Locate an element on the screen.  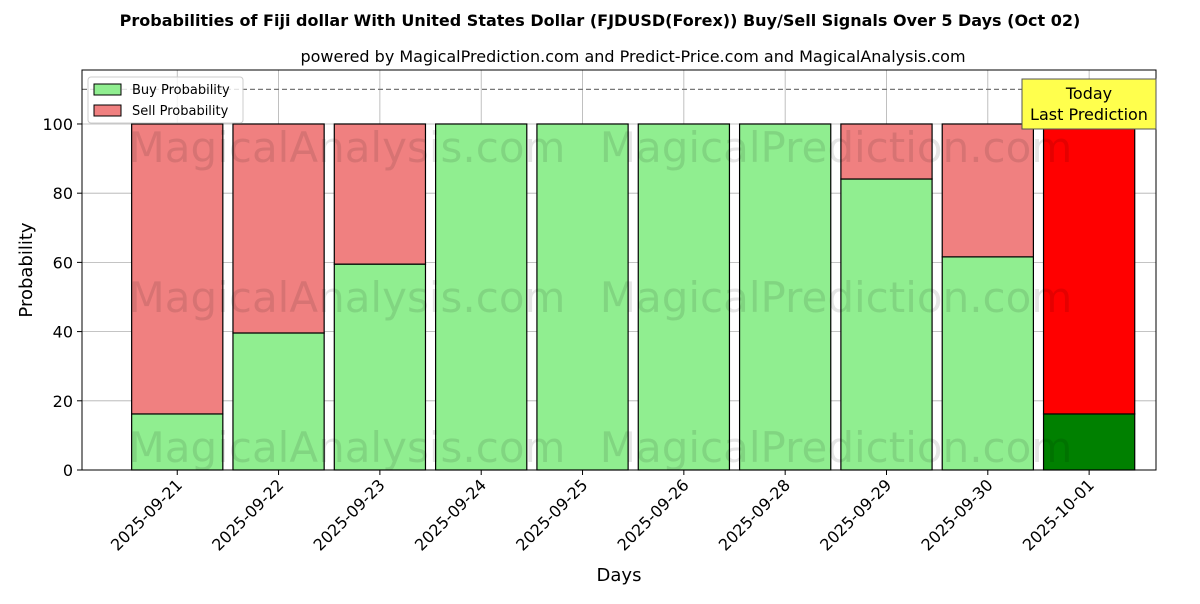
annotation-box is located at coordinates (1089, 104).